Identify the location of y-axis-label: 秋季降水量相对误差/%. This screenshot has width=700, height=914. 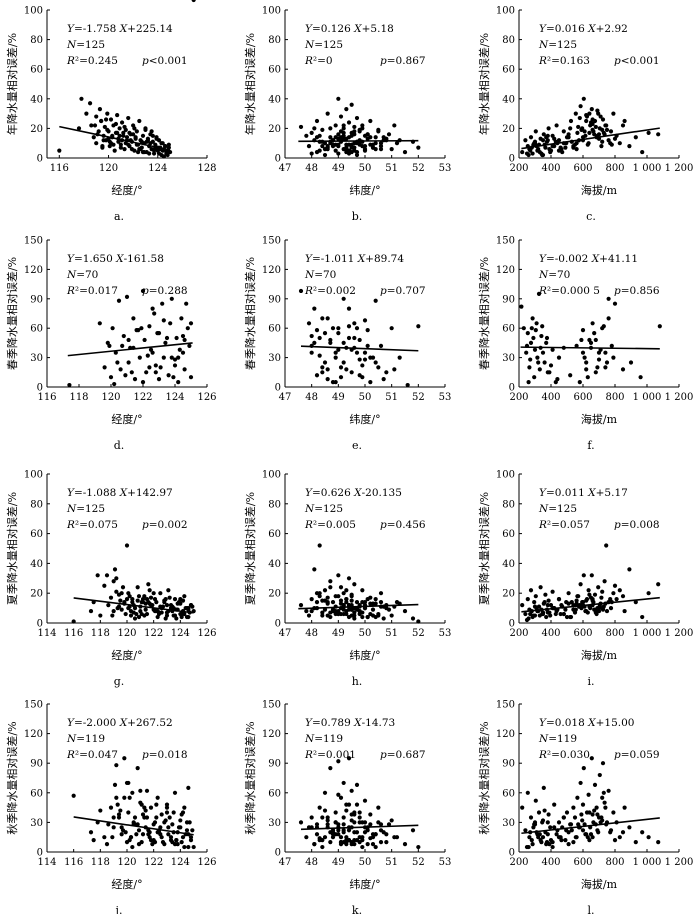
(12, 777).